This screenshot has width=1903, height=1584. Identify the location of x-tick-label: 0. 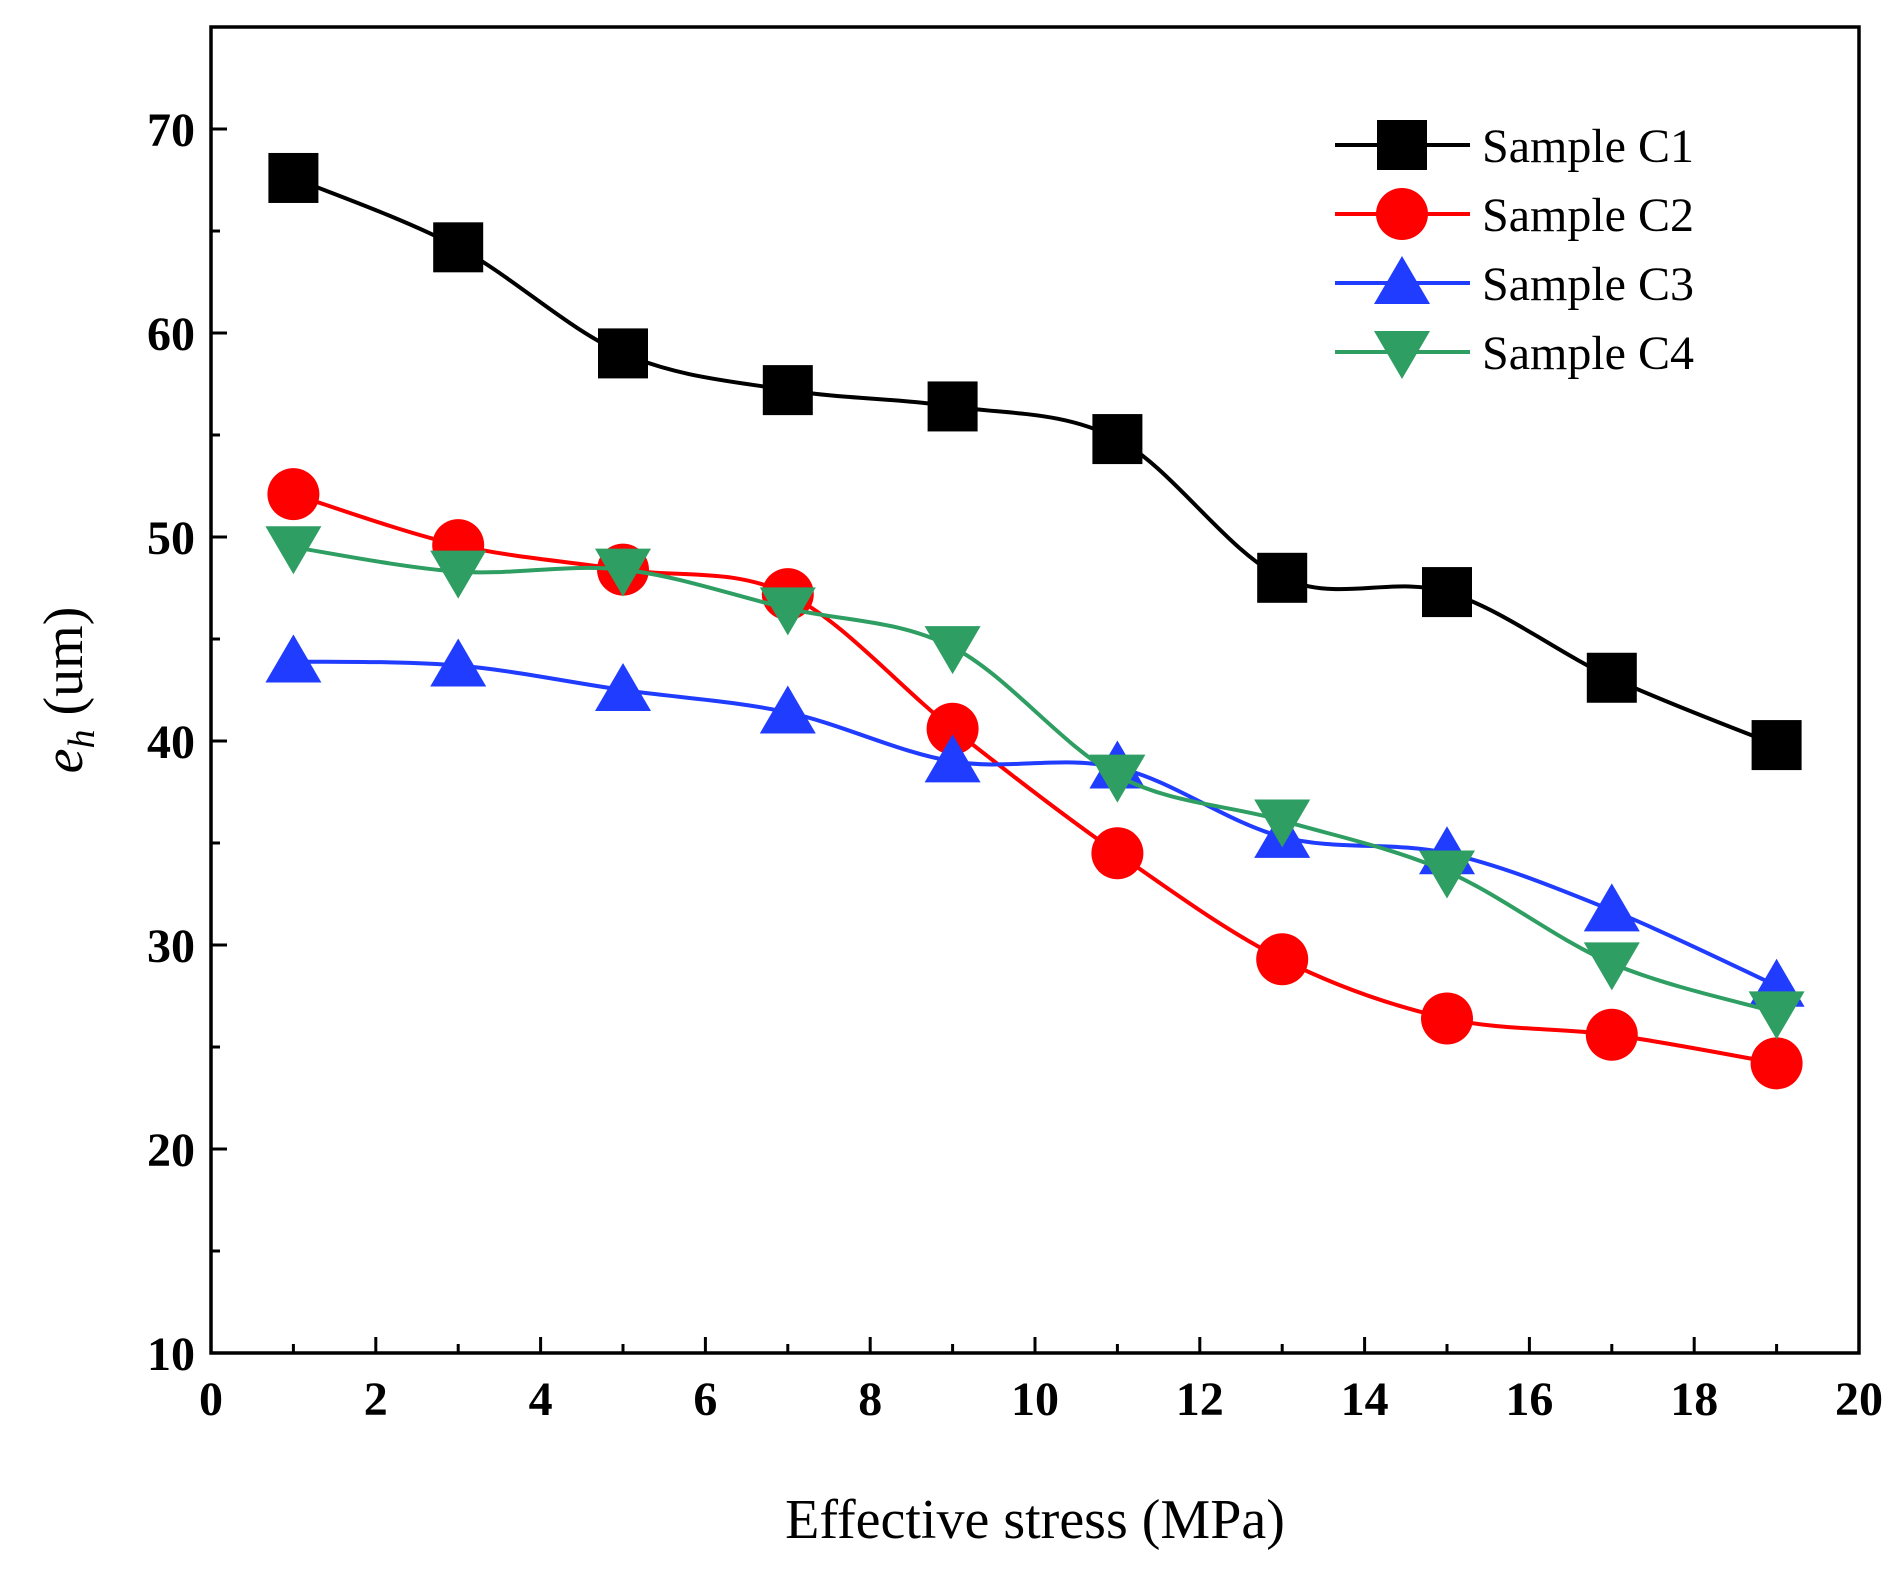
(211, 1399).